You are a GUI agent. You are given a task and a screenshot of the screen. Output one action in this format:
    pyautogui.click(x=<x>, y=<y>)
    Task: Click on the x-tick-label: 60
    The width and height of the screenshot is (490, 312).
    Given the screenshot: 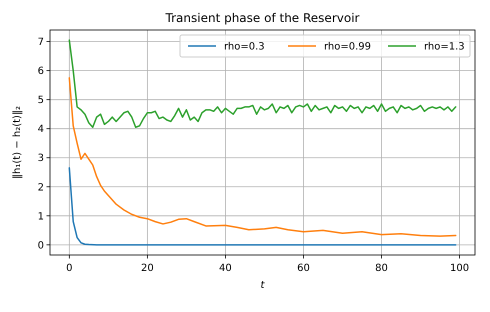 What is the action you would take?
    pyautogui.click(x=303, y=268)
    